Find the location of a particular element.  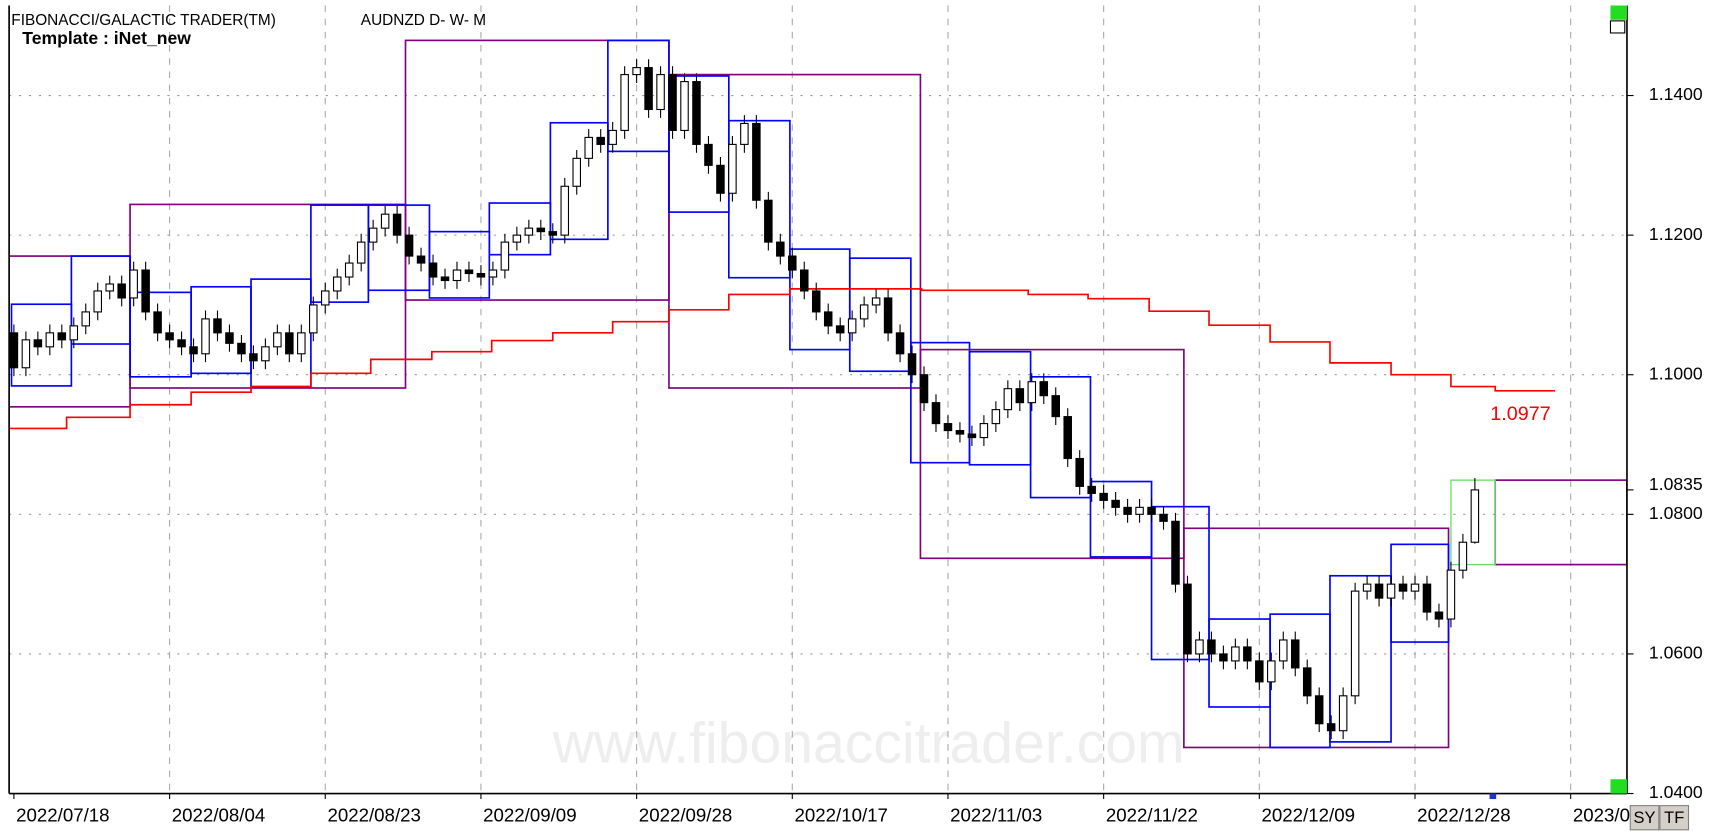

watermark: www.fibonaccitrader.com is located at coordinates (868, 743).